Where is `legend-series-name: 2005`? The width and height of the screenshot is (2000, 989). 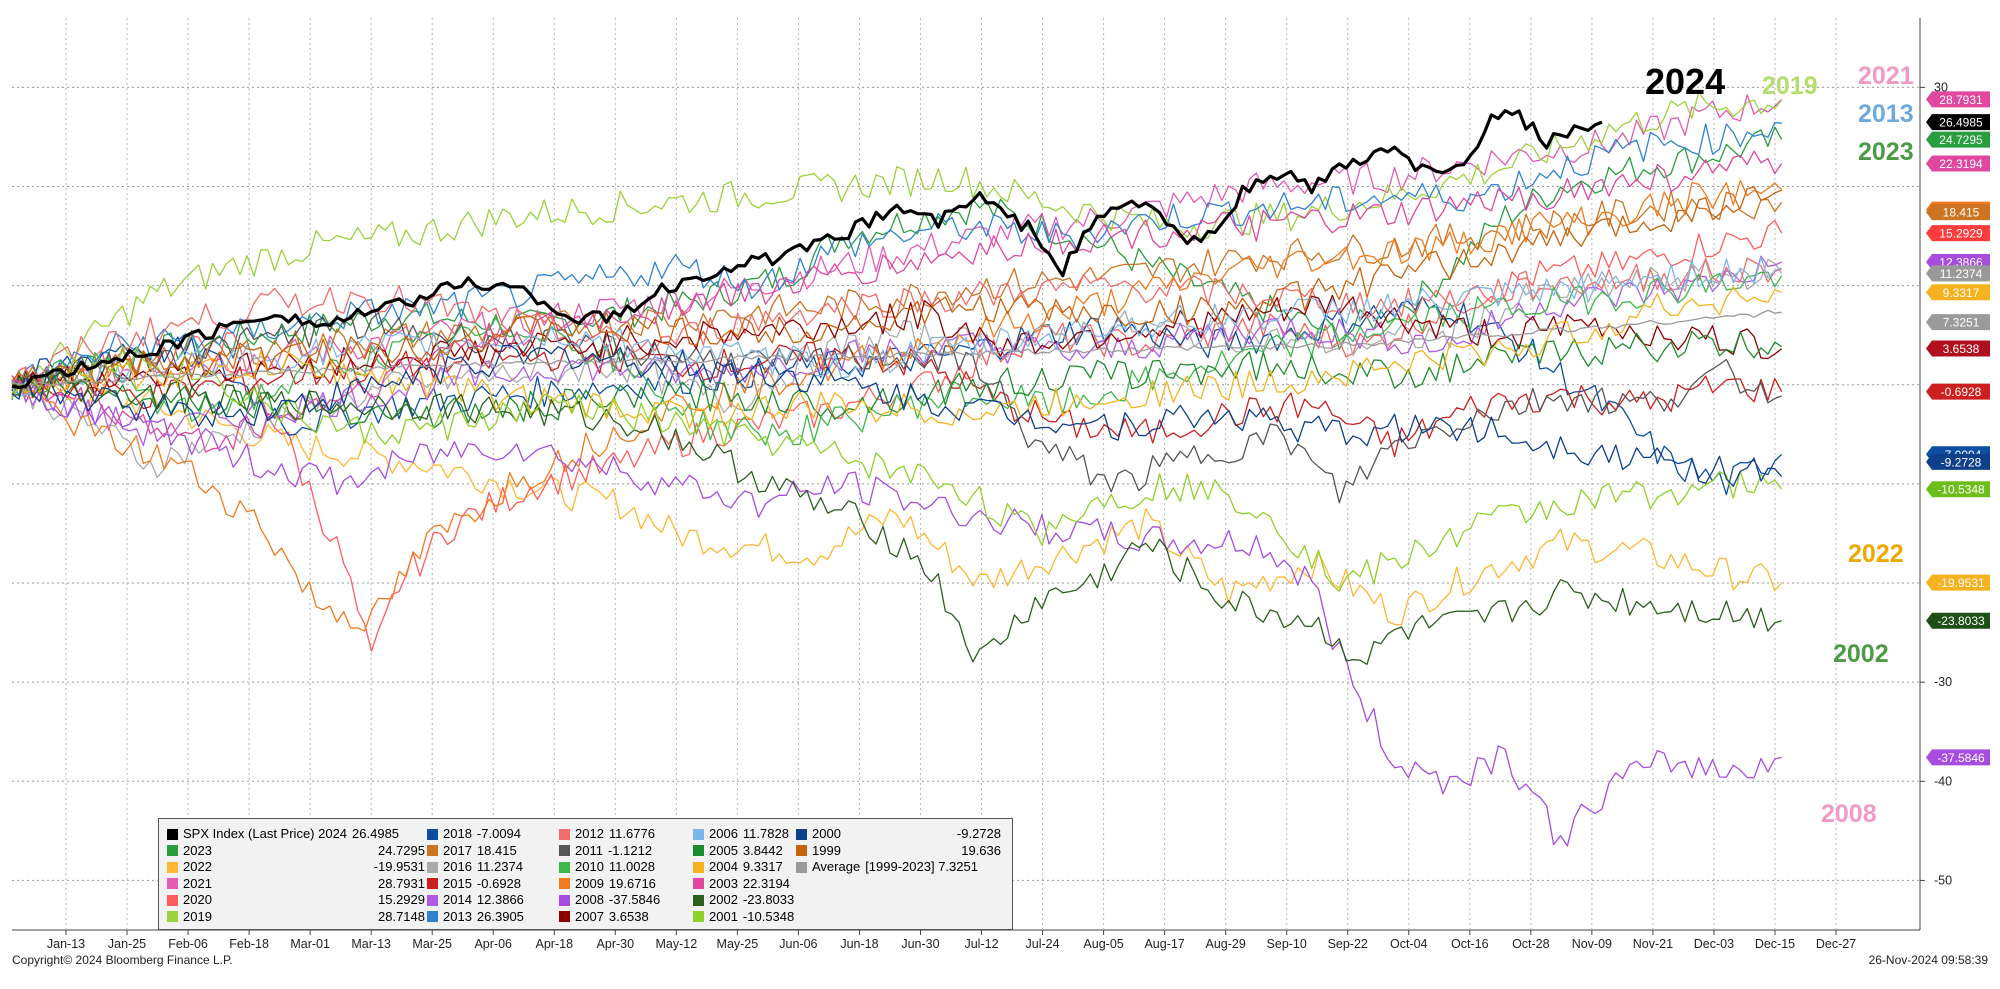 legend-series-name: 2005 is located at coordinates (723, 850).